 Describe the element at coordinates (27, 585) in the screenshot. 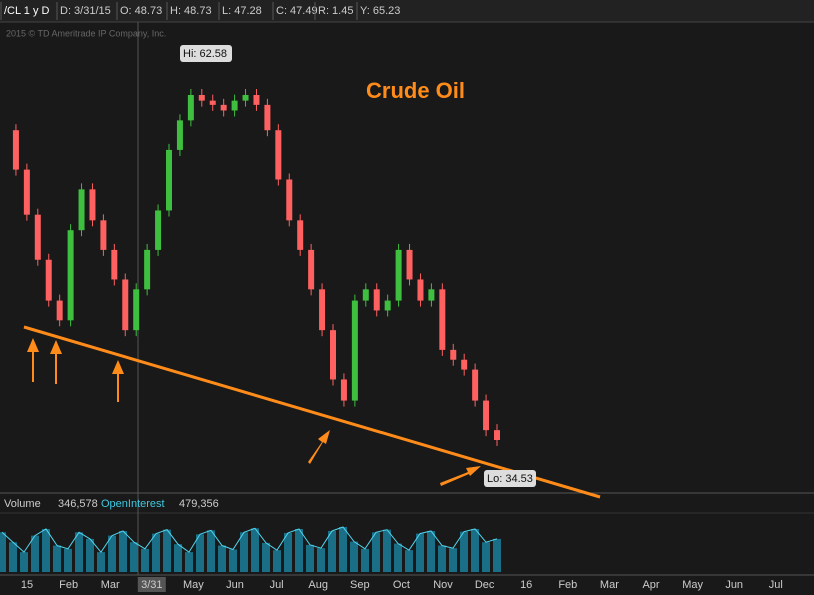

I see `x-tick-label: 15` at that location.